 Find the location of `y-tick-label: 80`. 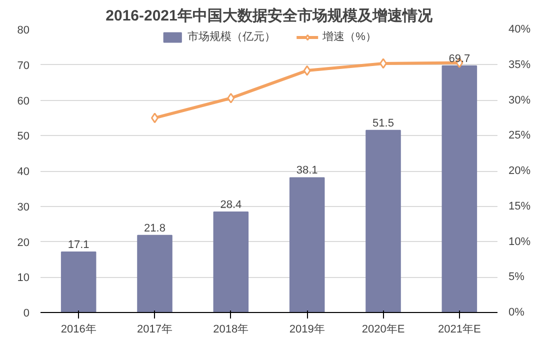

y-tick-label: 80 is located at coordinates (23, 30).